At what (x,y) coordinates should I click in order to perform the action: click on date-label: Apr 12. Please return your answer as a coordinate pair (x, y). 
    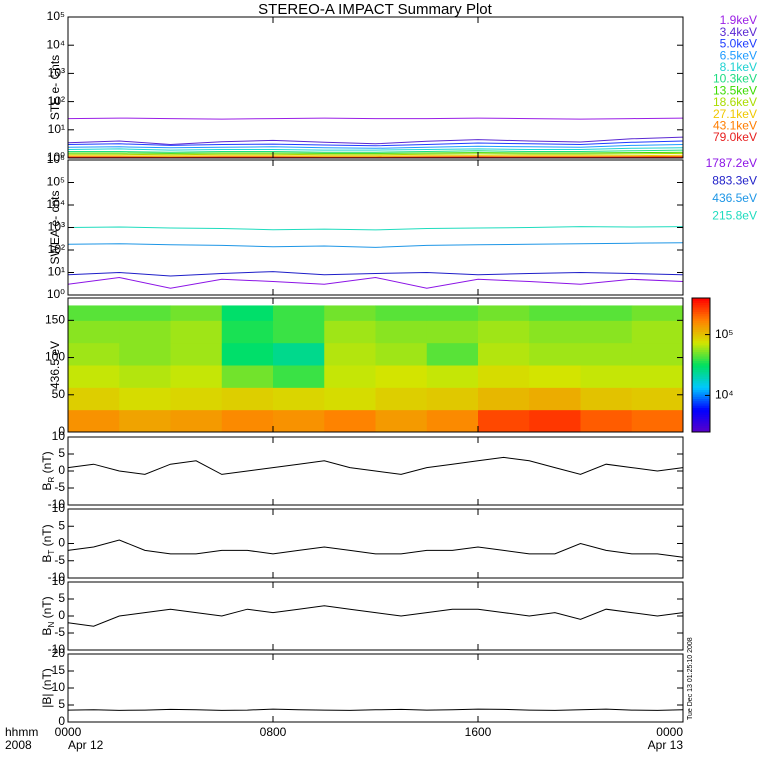
    Looking at the image, I should click on (86, 745).